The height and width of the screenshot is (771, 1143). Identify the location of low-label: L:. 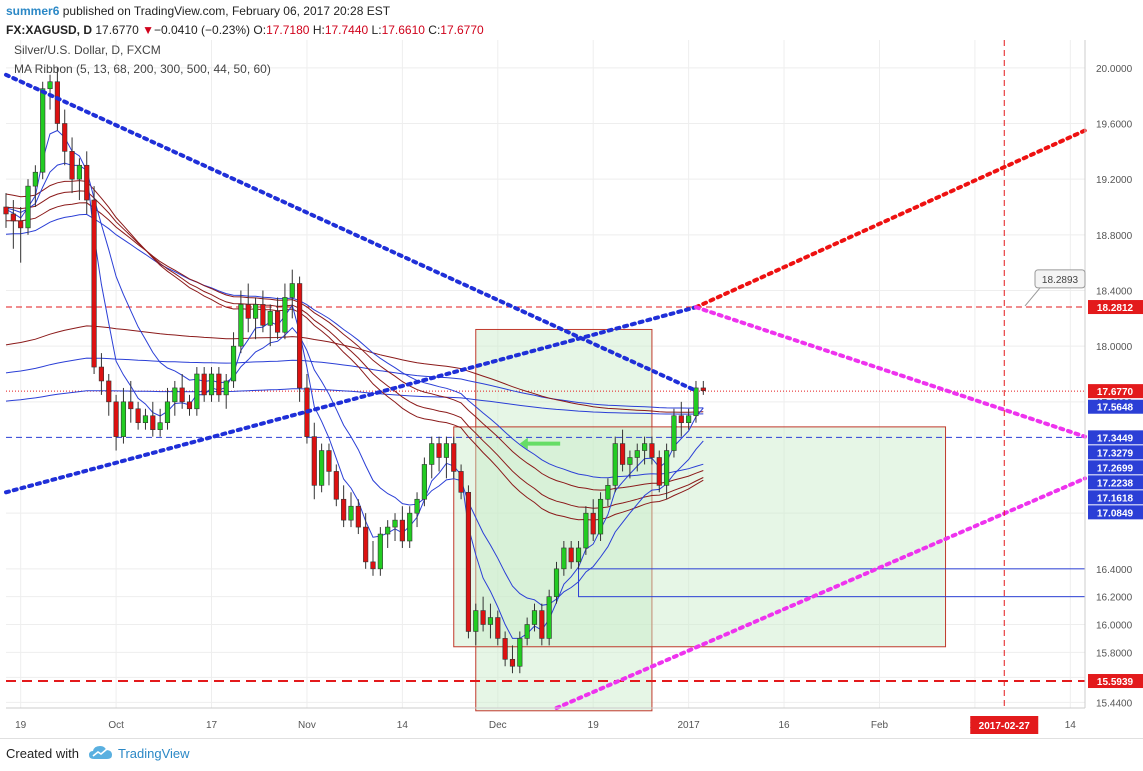
(376, 30).